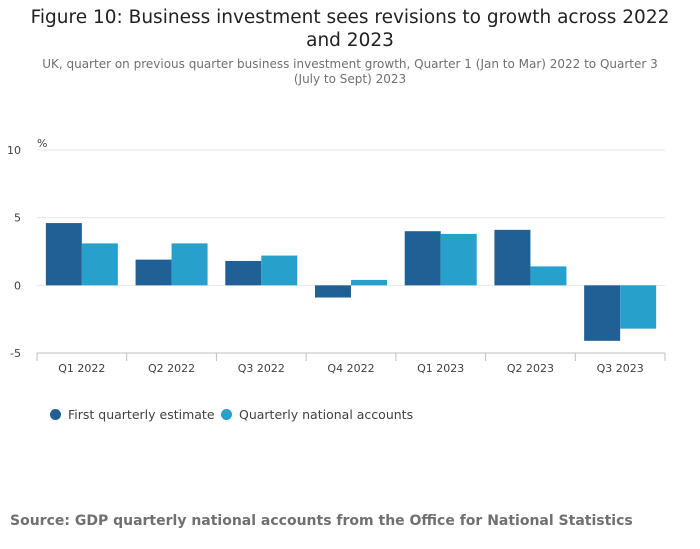  Describe the element at coordinates (638, 307) in the screenshot. I see `bar-national-accounts-q3-2023` at that location.